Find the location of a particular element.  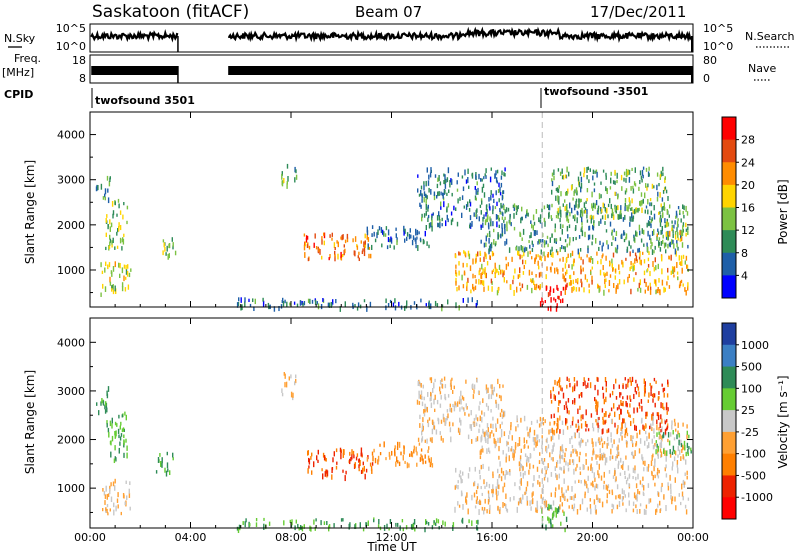

y-tick-label: 4000 is located at coordinates (71, 342).